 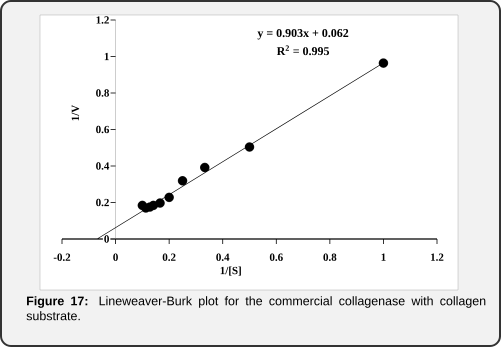 What do you see at coordinates (303, 50) in the screenshot?
I see `annotation: R$^{2}$ = 0.995` at bounding box center [303, 50].